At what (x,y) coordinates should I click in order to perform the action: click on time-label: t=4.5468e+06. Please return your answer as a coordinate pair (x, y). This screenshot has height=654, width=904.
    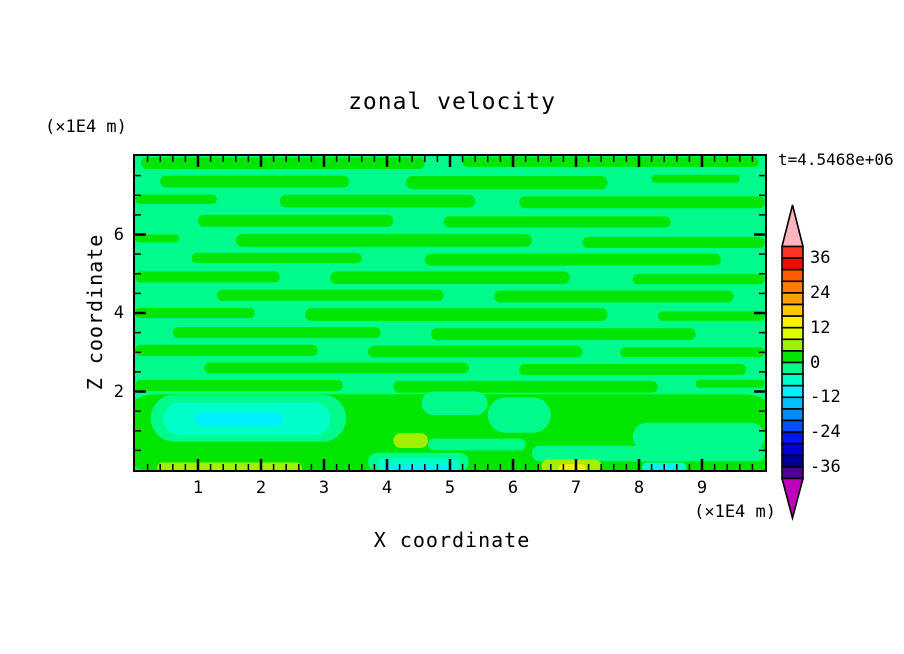
    Looking at the image, I should click on (836, 159).